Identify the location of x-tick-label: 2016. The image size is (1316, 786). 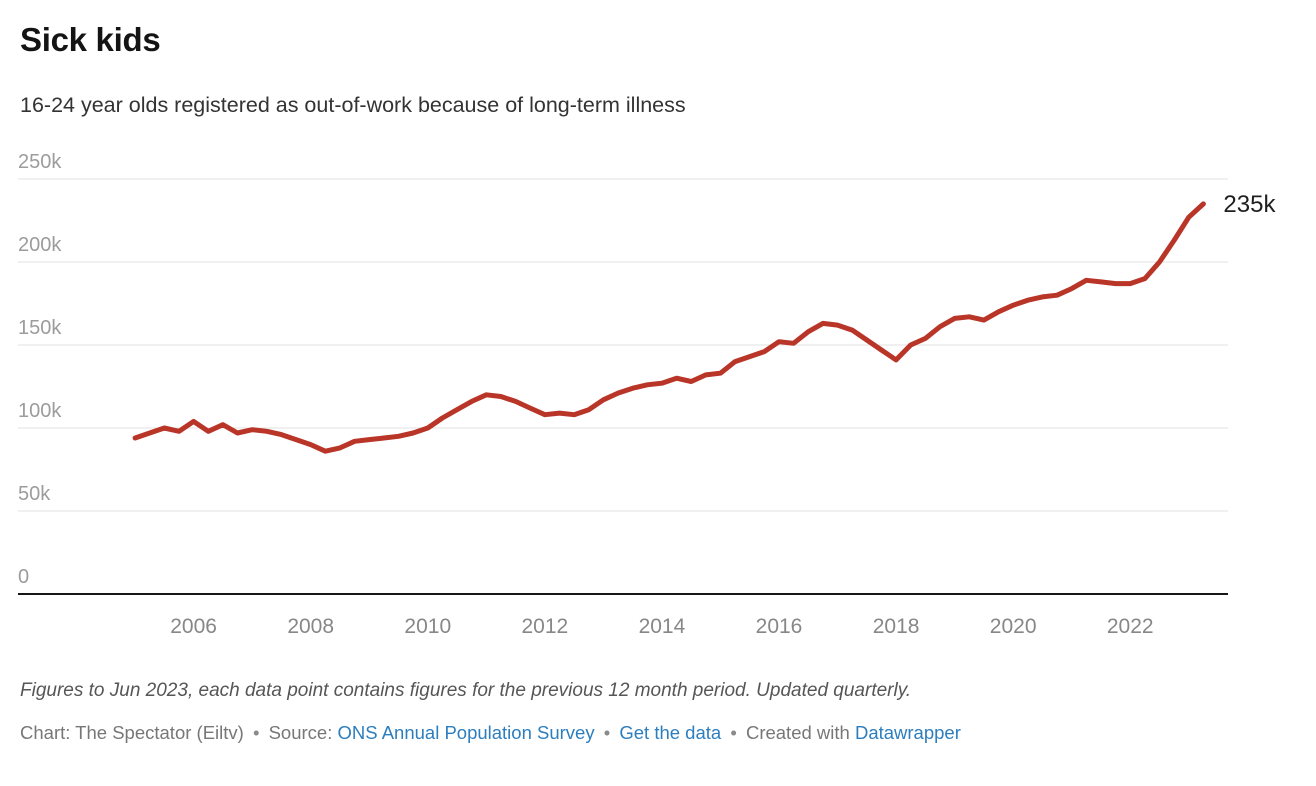
(779, 626).